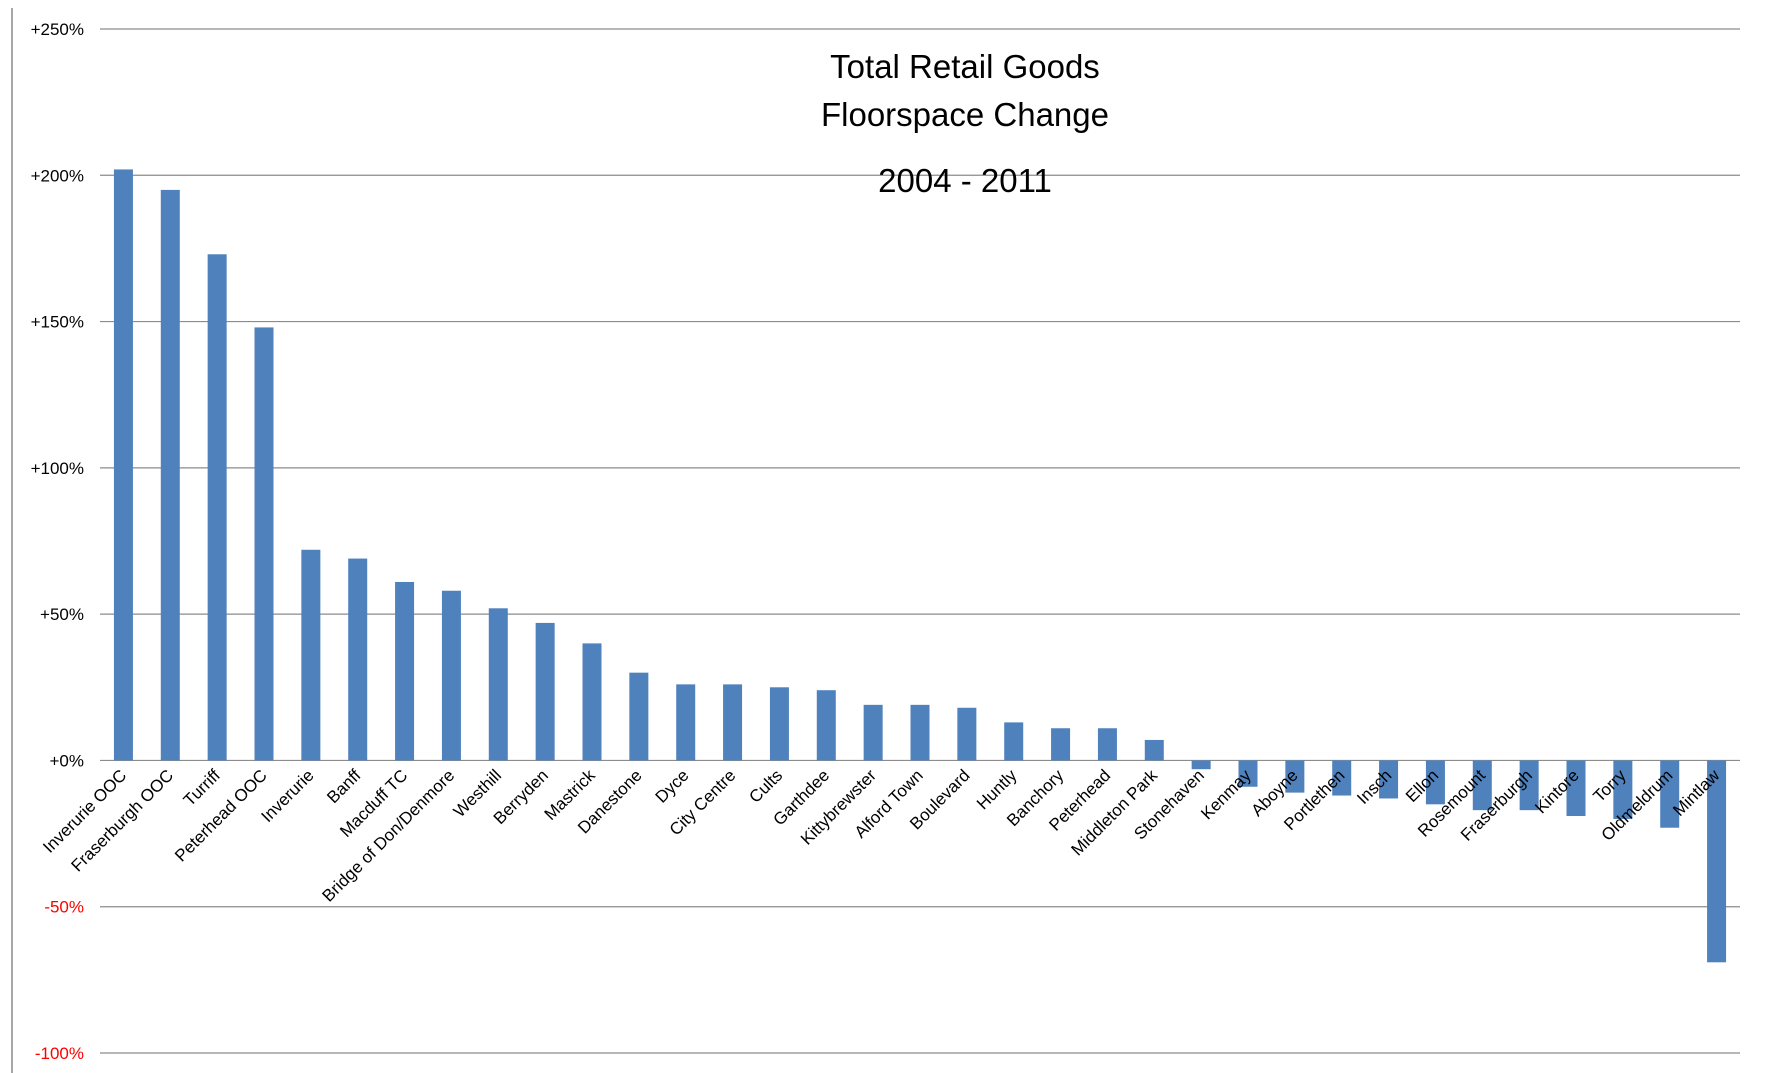  I want to click on x-tick-label: Cults, so click(765, 786).